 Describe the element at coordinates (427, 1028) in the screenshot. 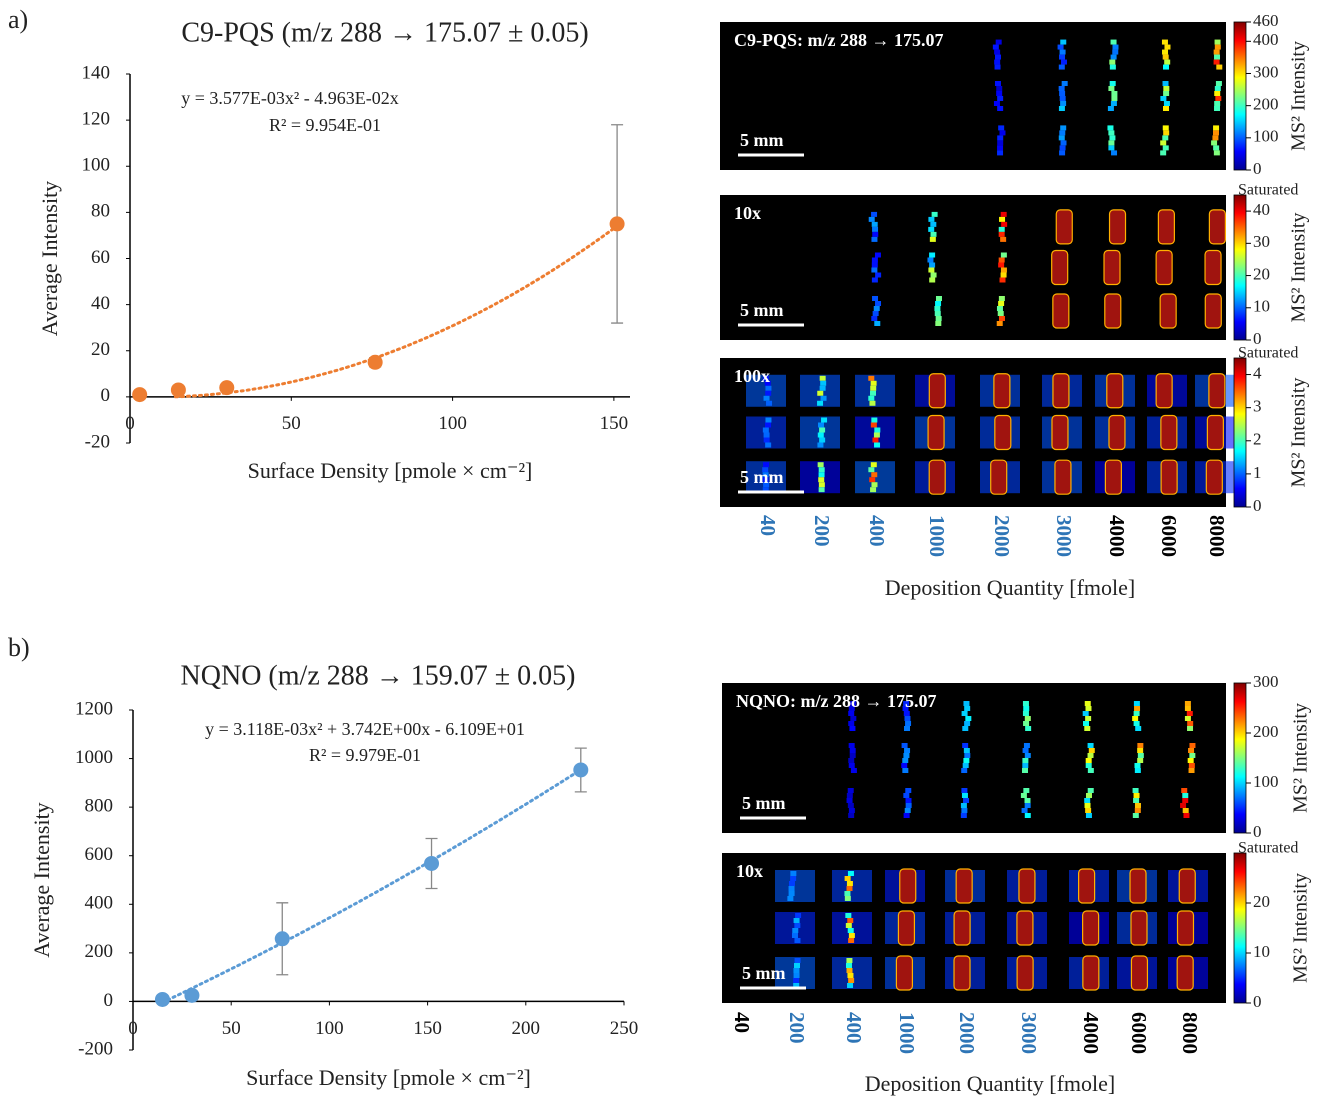

I see `x-tick-label: 150` at that location.